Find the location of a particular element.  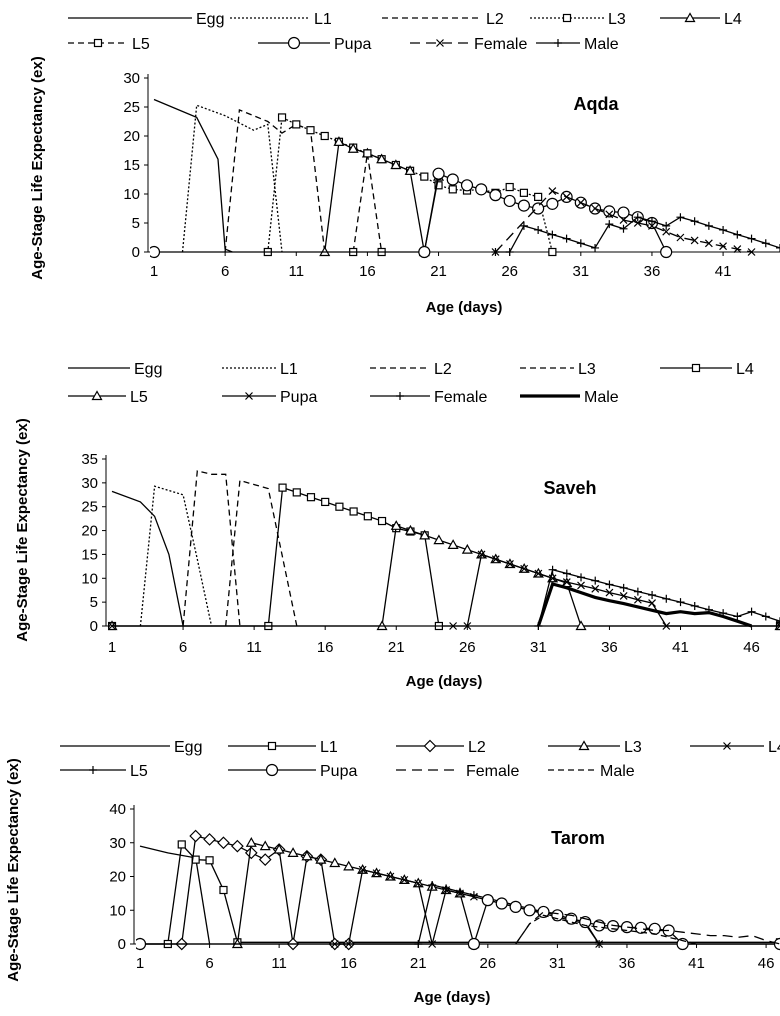

x-axis-label: Age (days) is located at coordinates (444, 681).